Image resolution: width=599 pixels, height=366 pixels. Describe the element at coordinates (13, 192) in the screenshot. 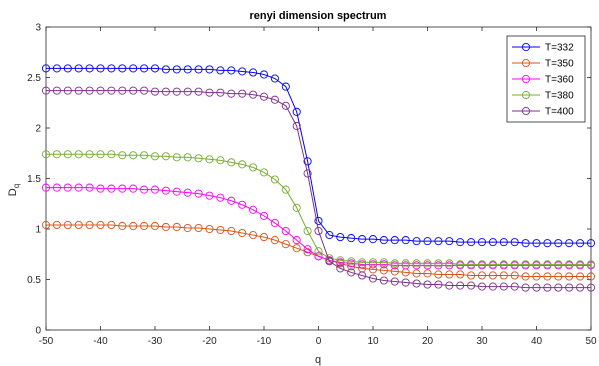

I see `y-axis-label: D` at that location.